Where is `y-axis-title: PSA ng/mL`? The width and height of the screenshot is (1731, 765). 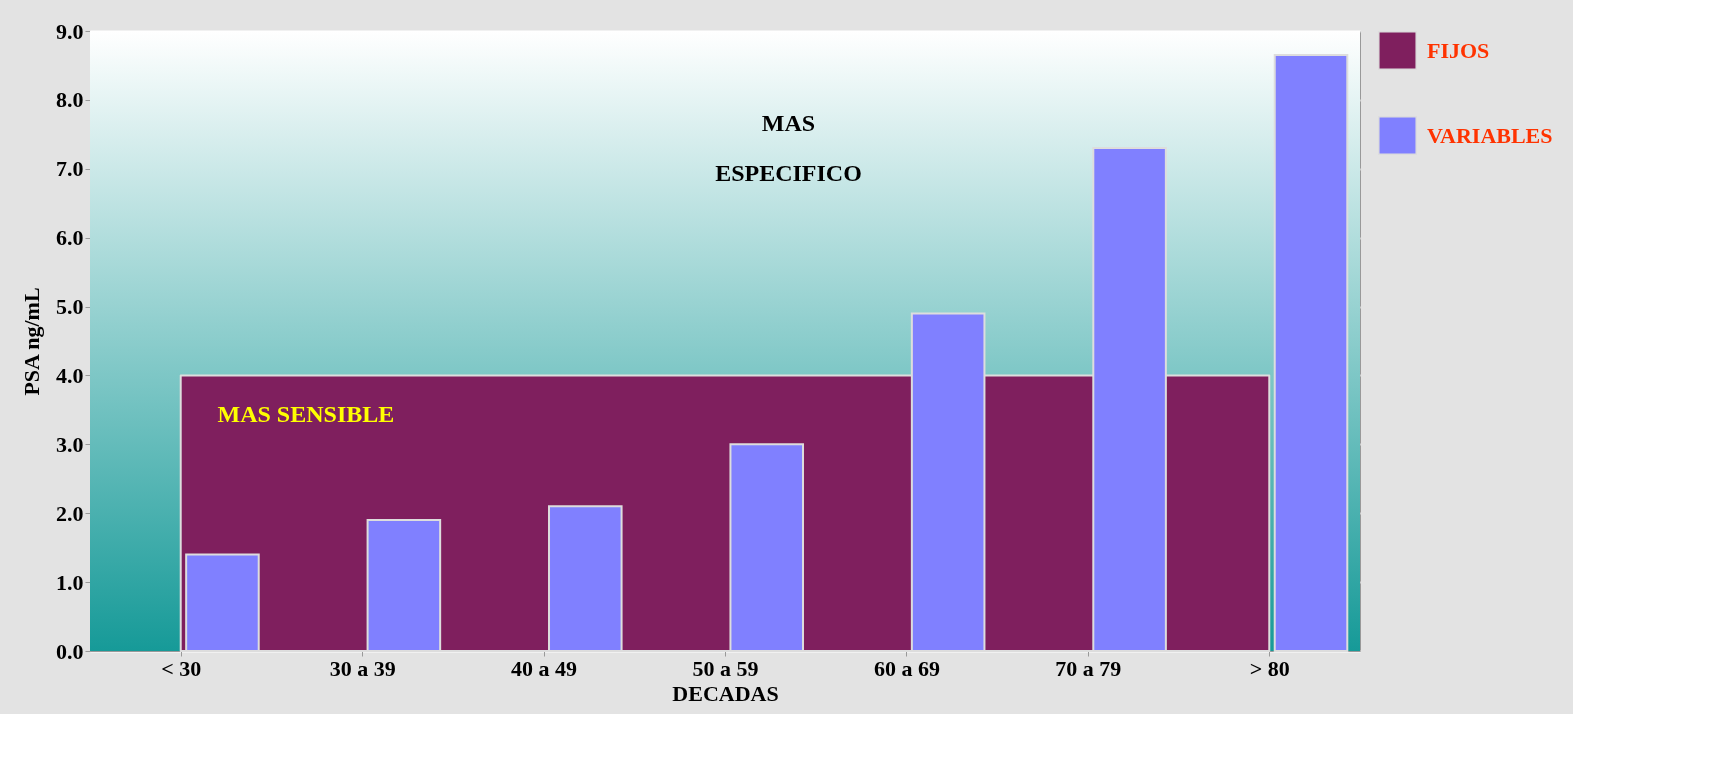
y-axis-title: PSA ng/mL is located at coordinates (31, 341).